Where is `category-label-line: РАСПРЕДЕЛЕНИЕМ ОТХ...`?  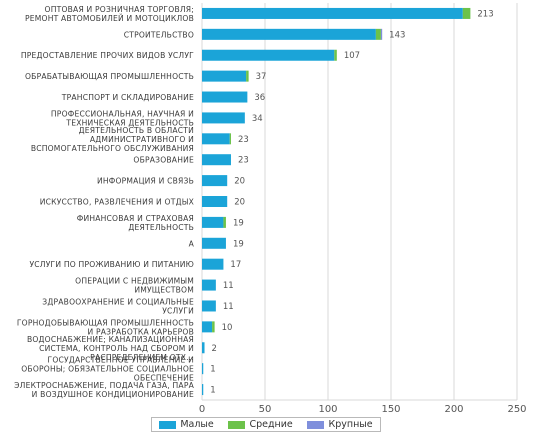 category-label-line: РАСПРЕДЕЛЕНИЕМ ОТХ... is located at coordinates (142, 357).